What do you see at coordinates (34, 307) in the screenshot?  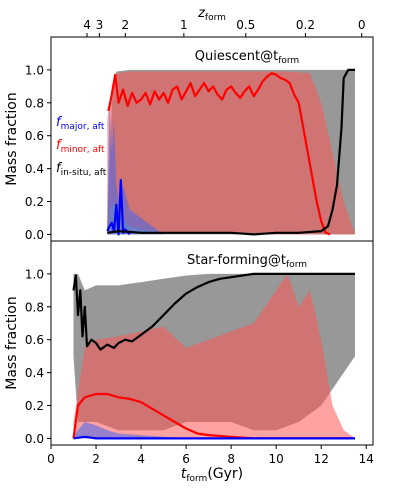 I see `star-forming-ytick-label: 0.8` at bounding box center [34, 307].